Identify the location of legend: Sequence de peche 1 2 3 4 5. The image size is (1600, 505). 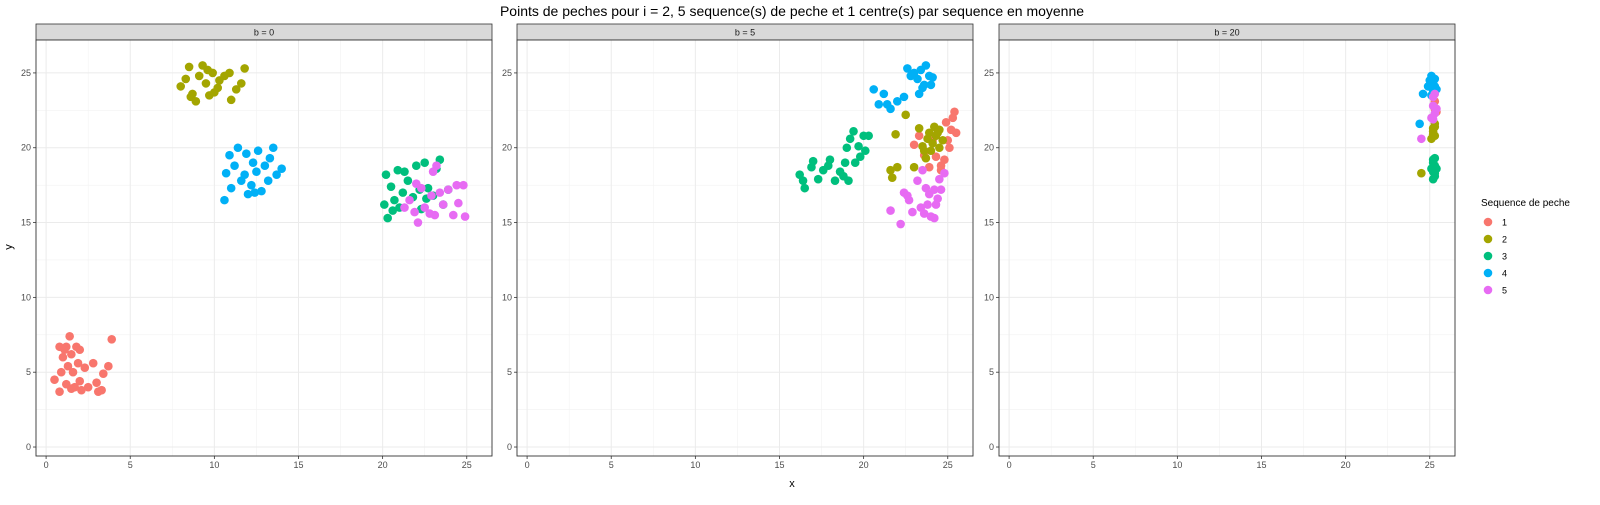
(1525, 247).